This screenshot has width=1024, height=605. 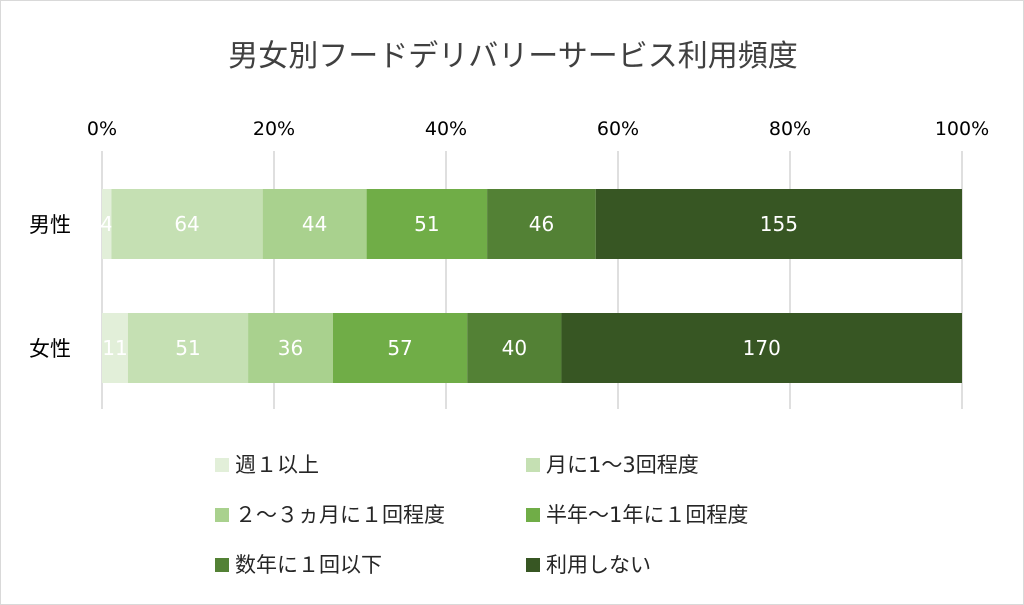 I want to click on legend-item: 数年に１回以下, so click(x=298, y=565).